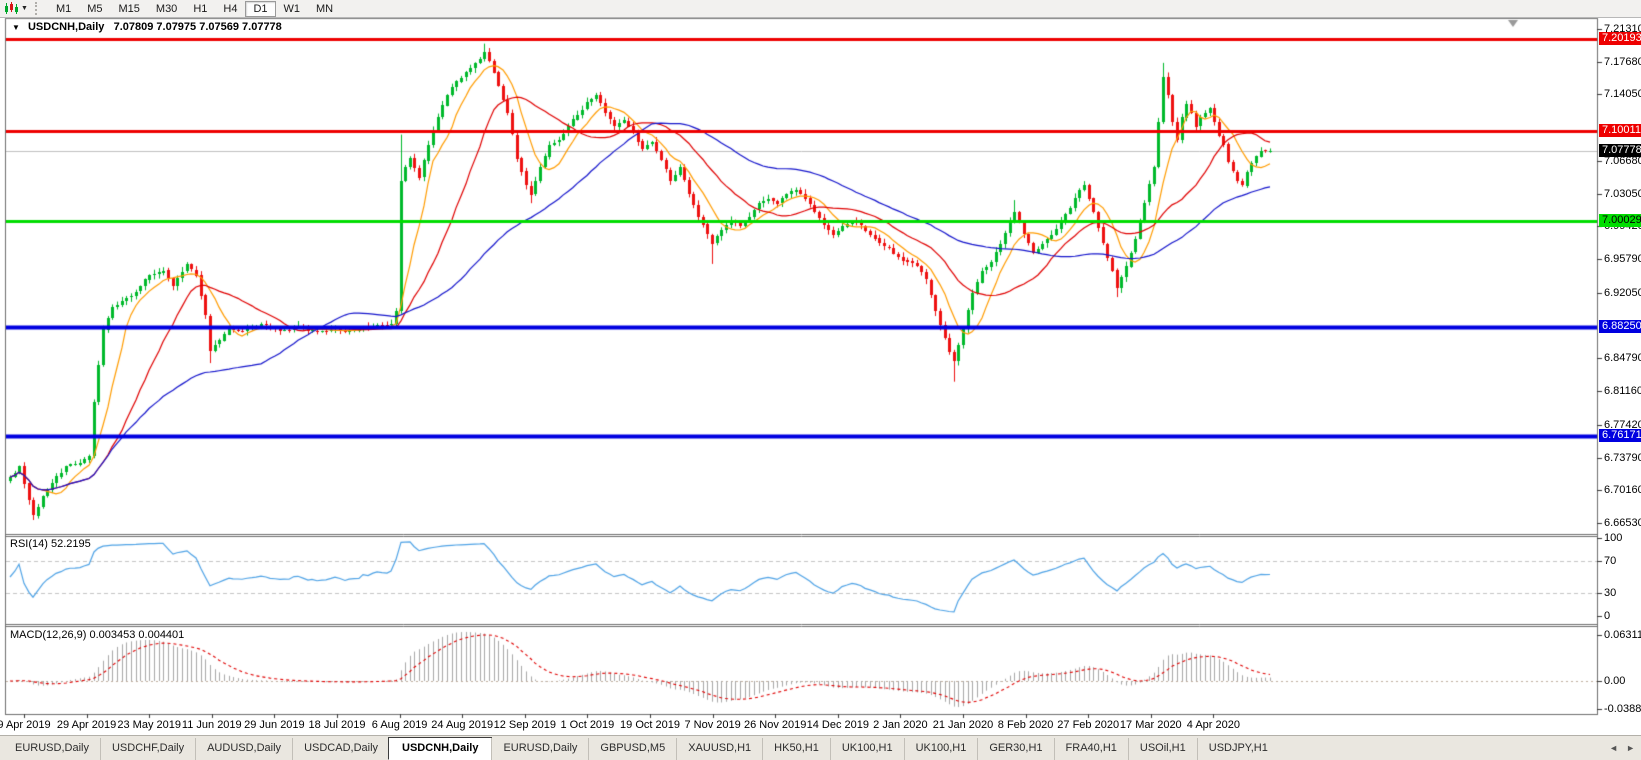 This screenshot has width=1641, height=760. I want to click on date-label: 9 Apr 2019, so click(25, 725).